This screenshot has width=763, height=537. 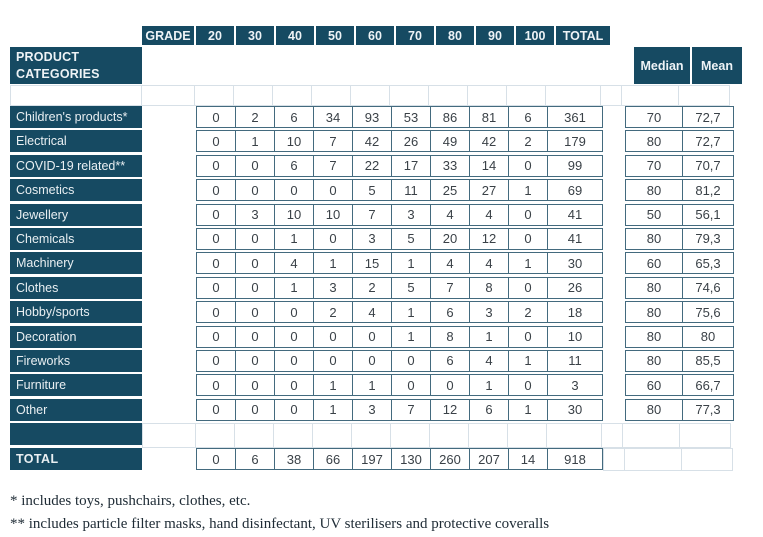 I want to click on value-cell: 3, so click(x=333, y=287).